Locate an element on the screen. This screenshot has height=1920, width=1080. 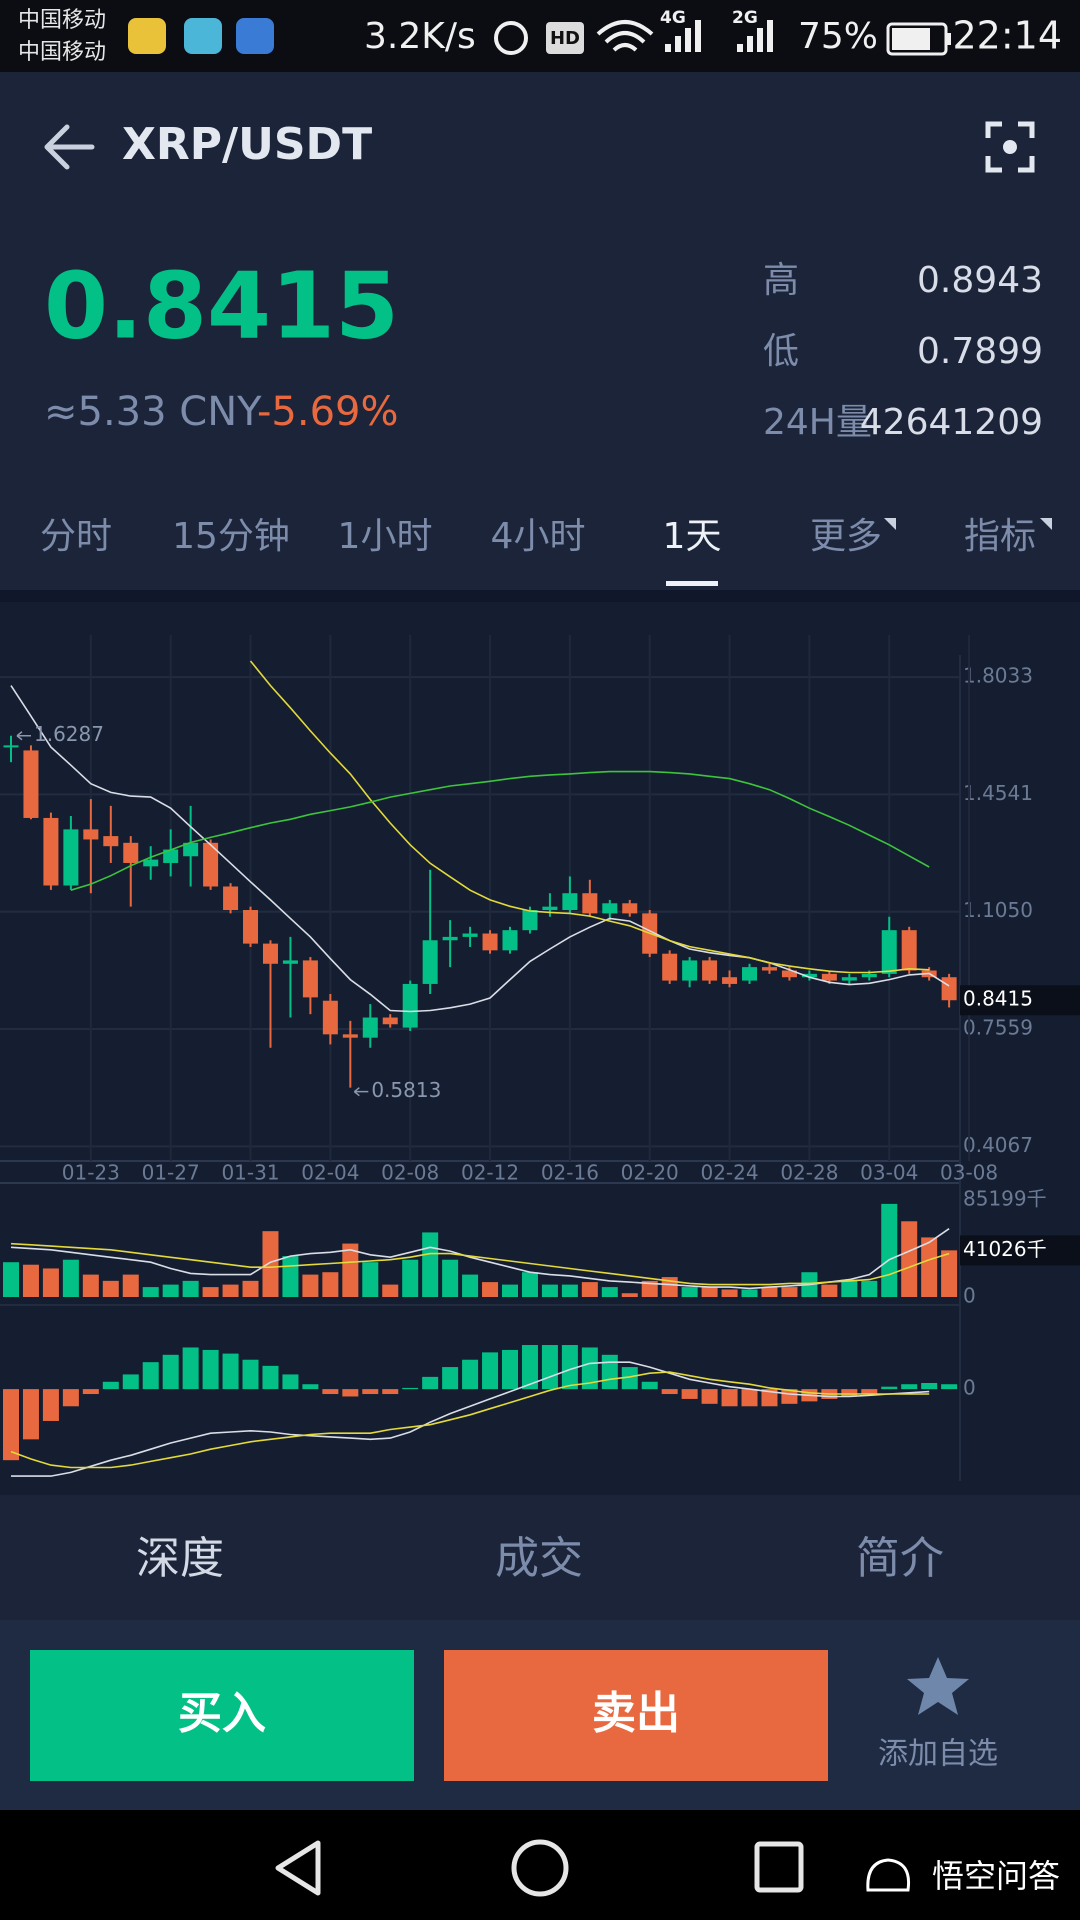
period-tab: 1天 is located at coordinates (692, 536).